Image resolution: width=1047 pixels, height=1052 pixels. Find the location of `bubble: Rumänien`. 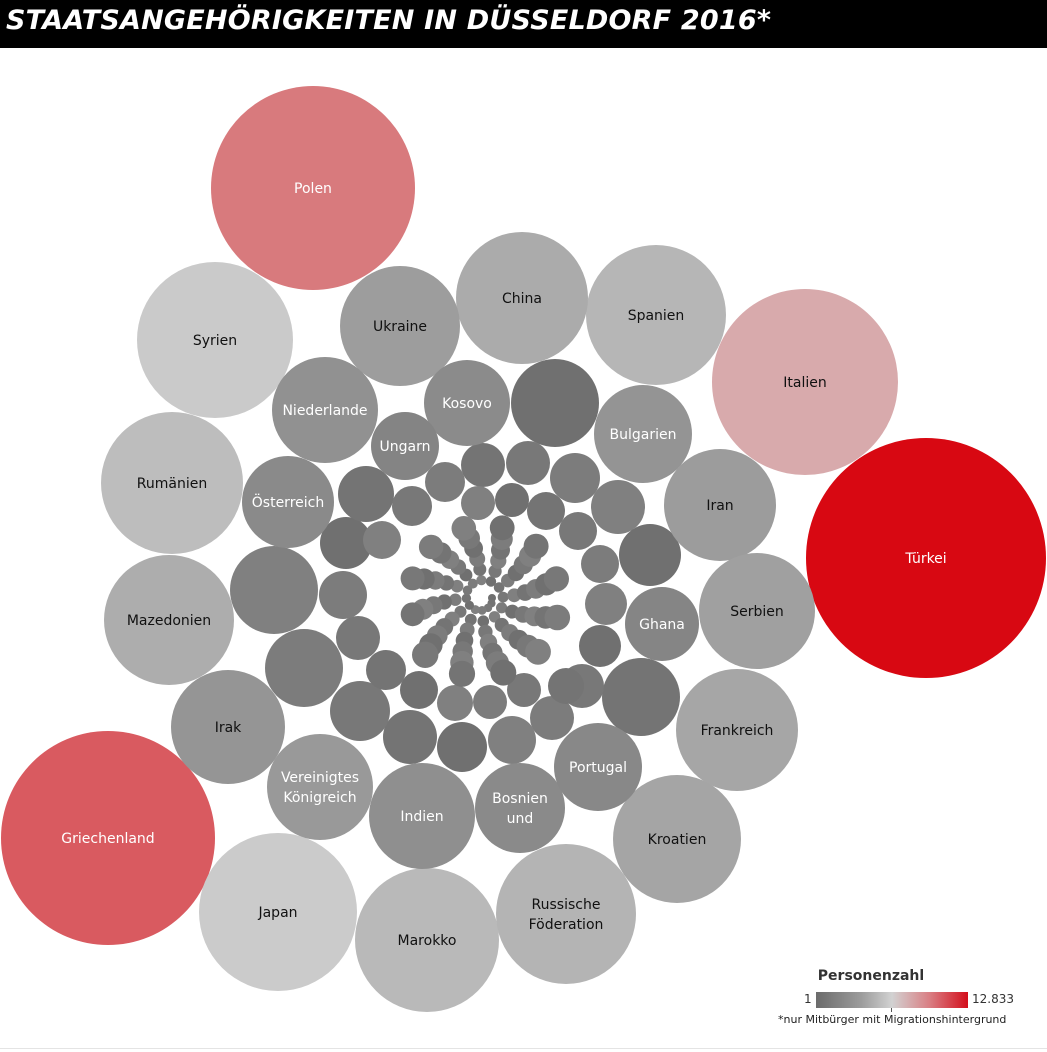

bubble: Rumänien is located at coordinates (172, 483).